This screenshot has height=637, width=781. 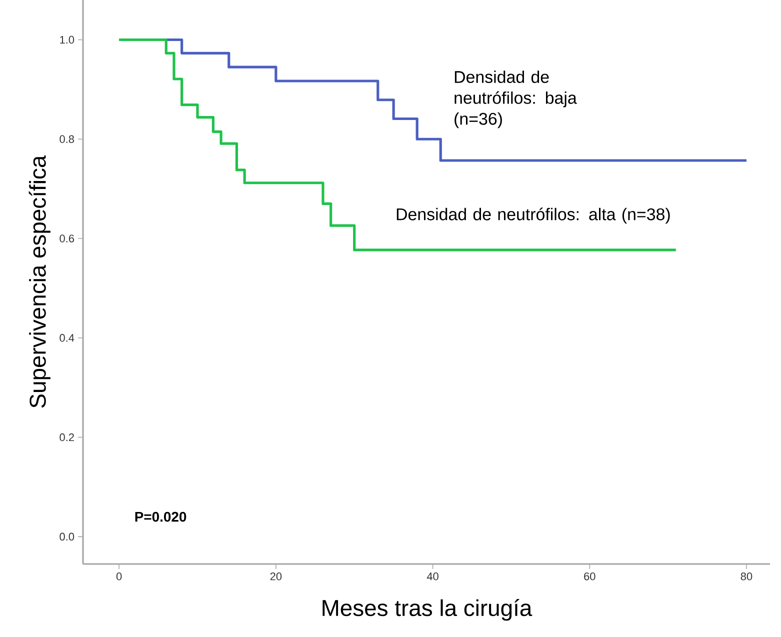 What do you see at coordinates (746, 576) in the screenshot?
I see `x-tick-label: 80` at bounding box center [746, 576].